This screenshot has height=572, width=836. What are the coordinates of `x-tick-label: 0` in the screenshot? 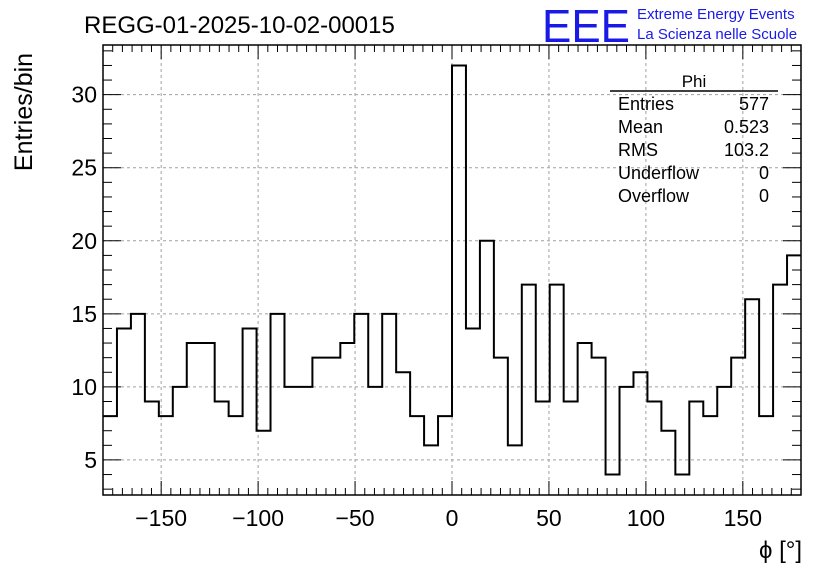 It's located at (452, 518).